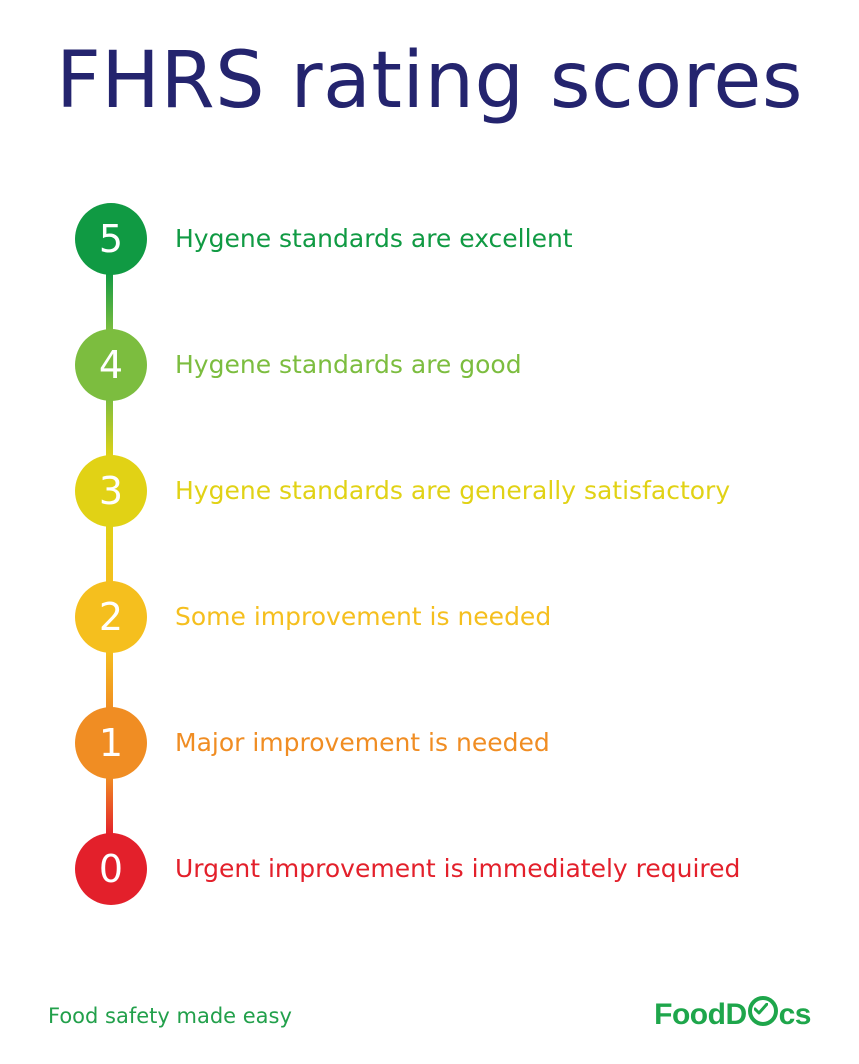 The width and height of the screenshot is (859, 1064). I want to click on rating-description: Some improvement is needed, so click(363, 616).